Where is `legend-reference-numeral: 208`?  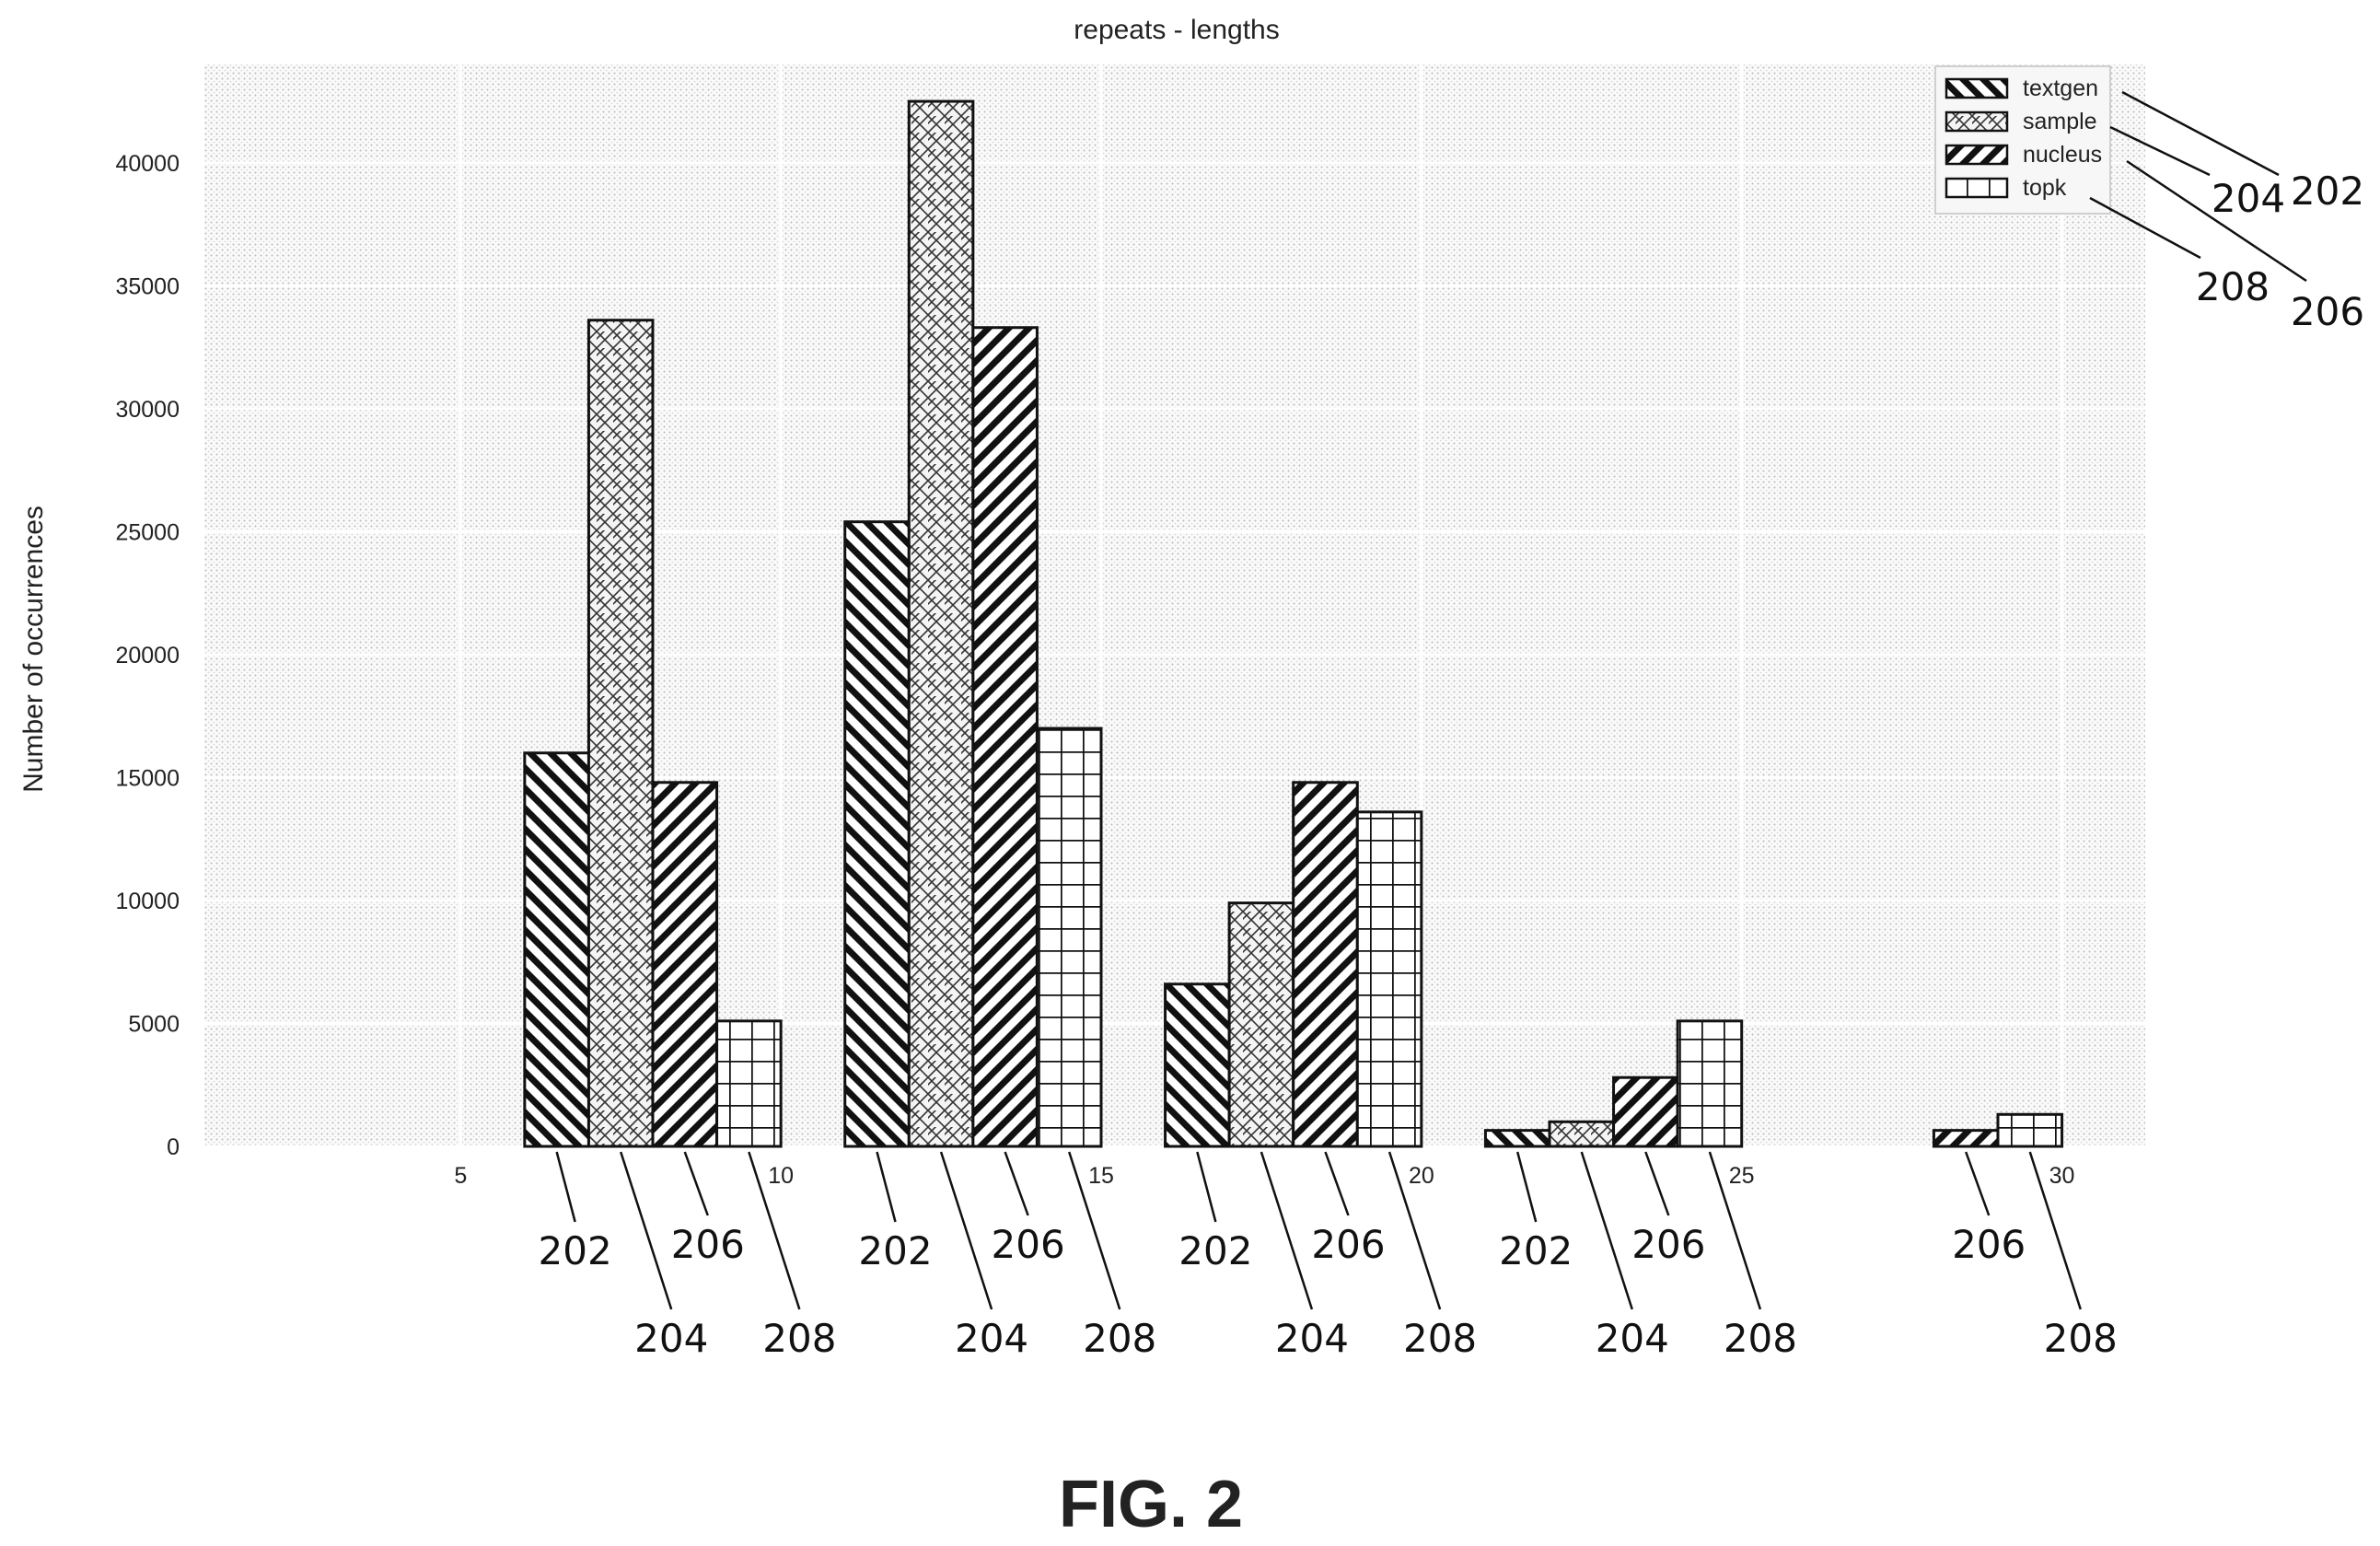 legend-reference-numeral: 208 is located at coordinates (2233, 286).